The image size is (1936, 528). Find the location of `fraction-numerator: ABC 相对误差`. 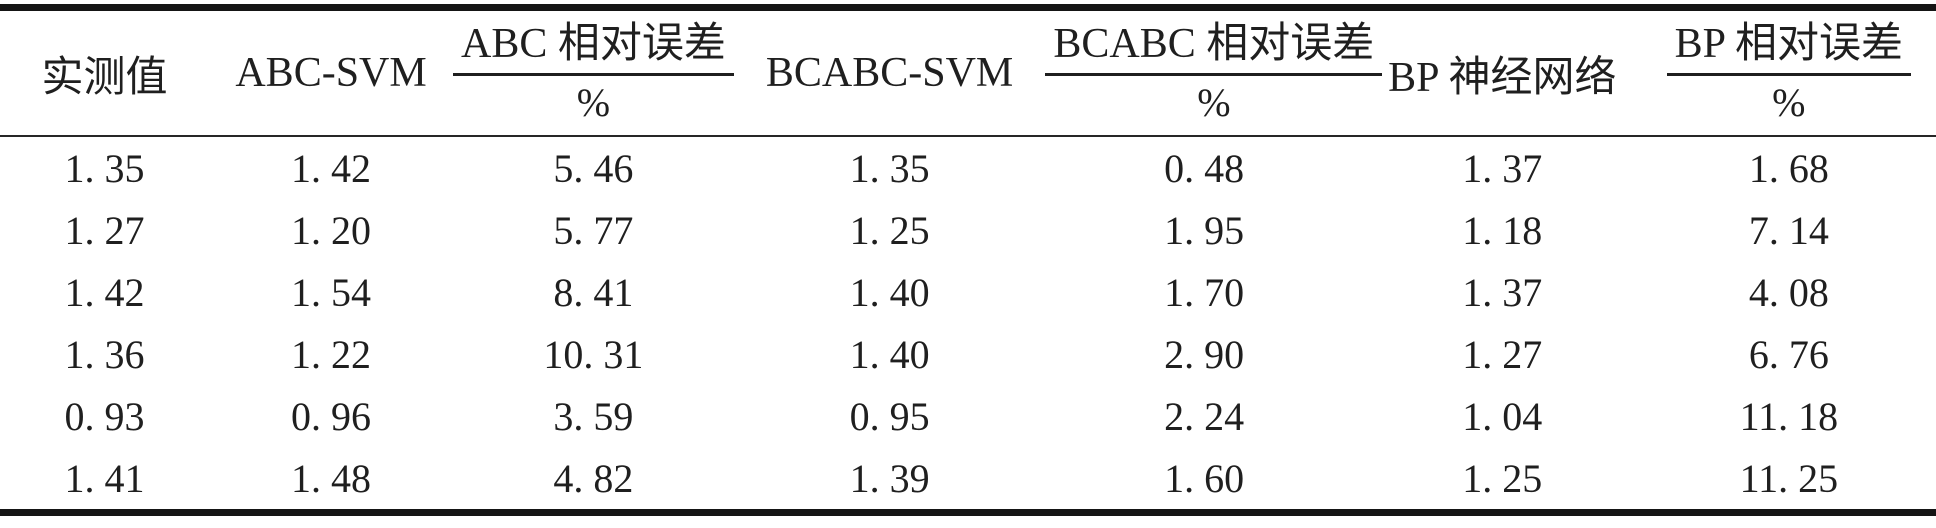

fraction-numerator: ABC 相对误差 is located at coordinates (593, 49).